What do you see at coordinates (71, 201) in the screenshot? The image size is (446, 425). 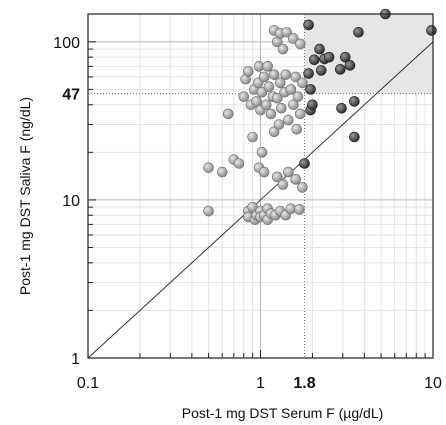 I see `y-tick-label: 10` at bounding box center [71, 201].